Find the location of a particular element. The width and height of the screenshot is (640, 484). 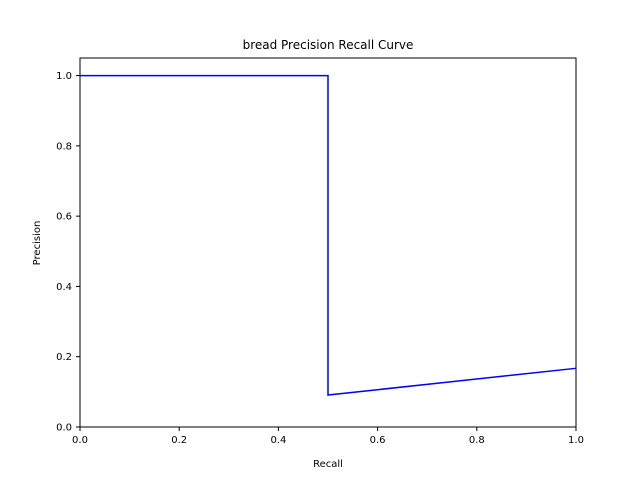

y-tick-label: 0.0 is located at coordinates (64, 428).